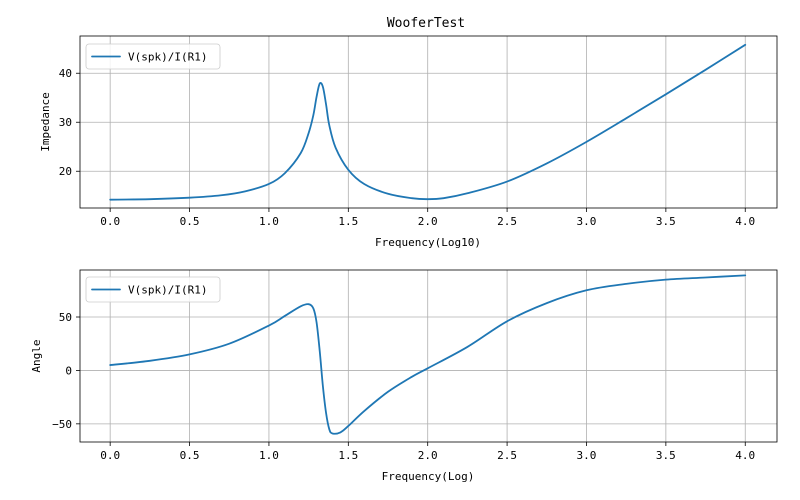 This screenshot has width=800, height=500. Describe the element at coordinates (745, 455) in the screenshot. I see `angle-x-tick-label: 4.0` at that location.